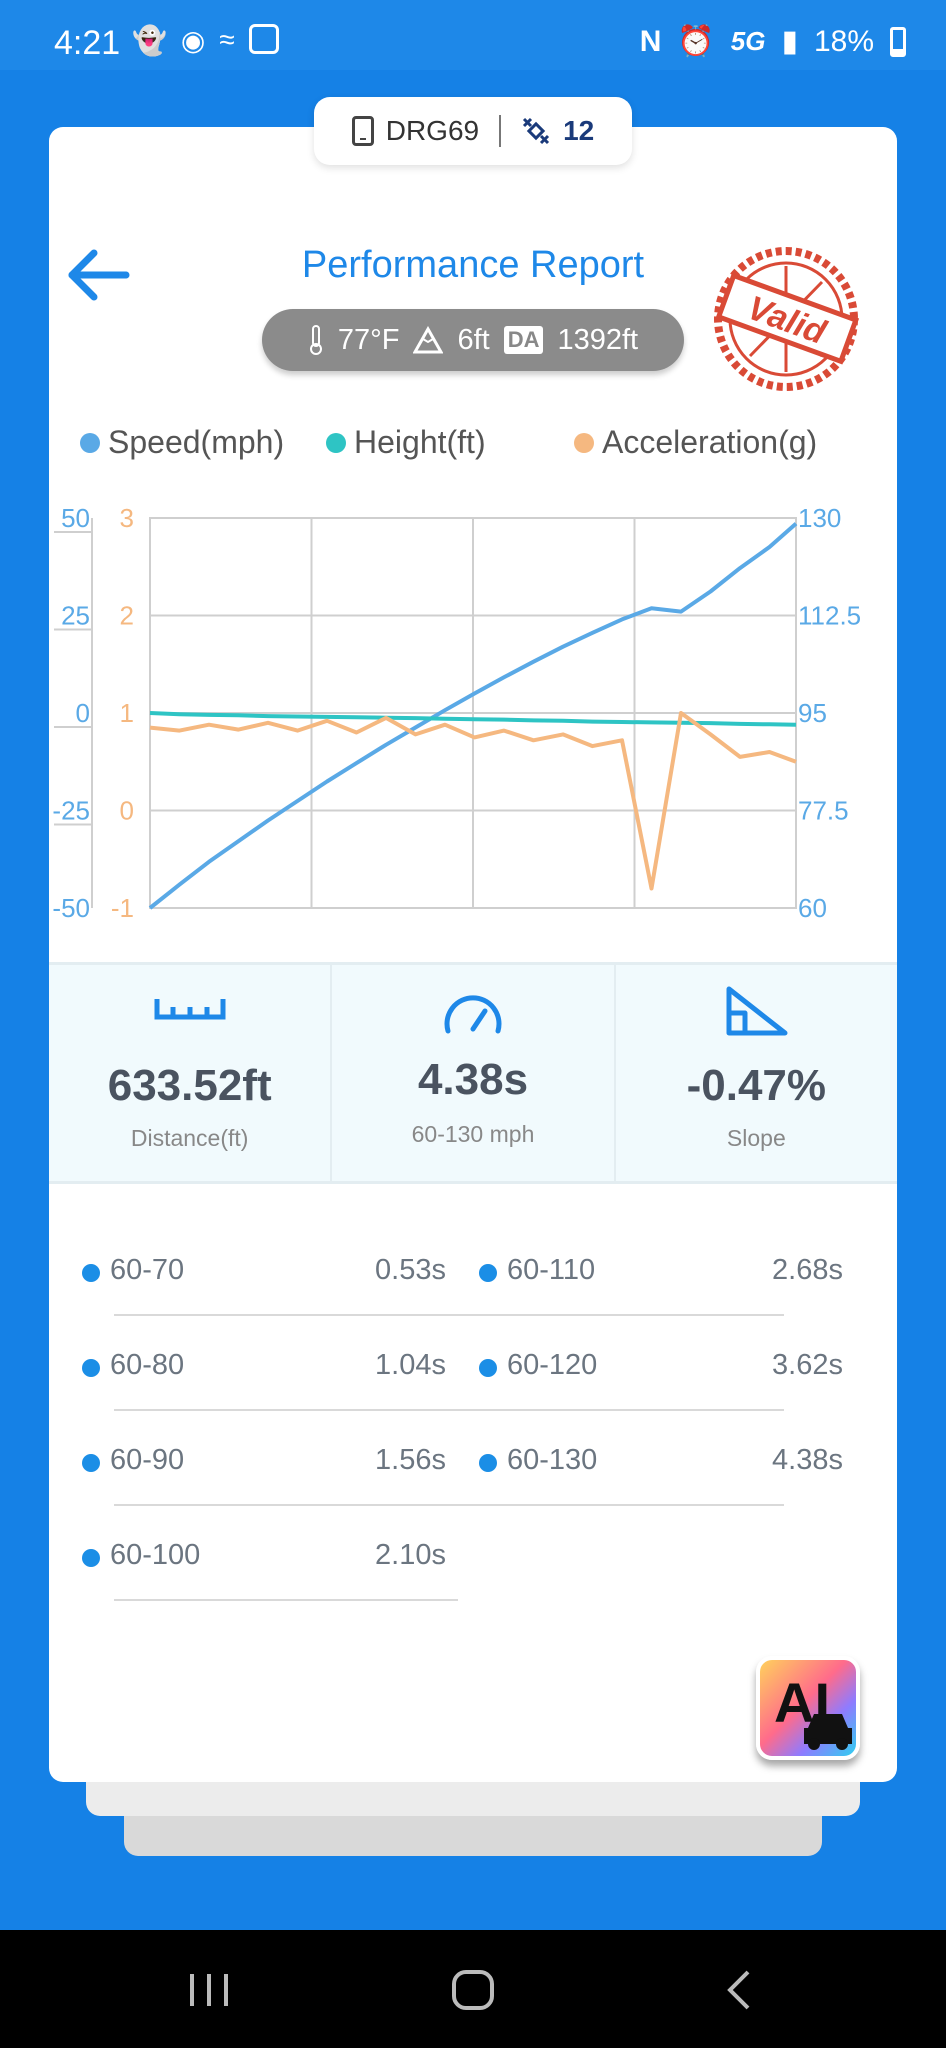 Image resolution: width=946 pixels, height=2048 pixels. I want to click on speed-line, so click(473, 716).